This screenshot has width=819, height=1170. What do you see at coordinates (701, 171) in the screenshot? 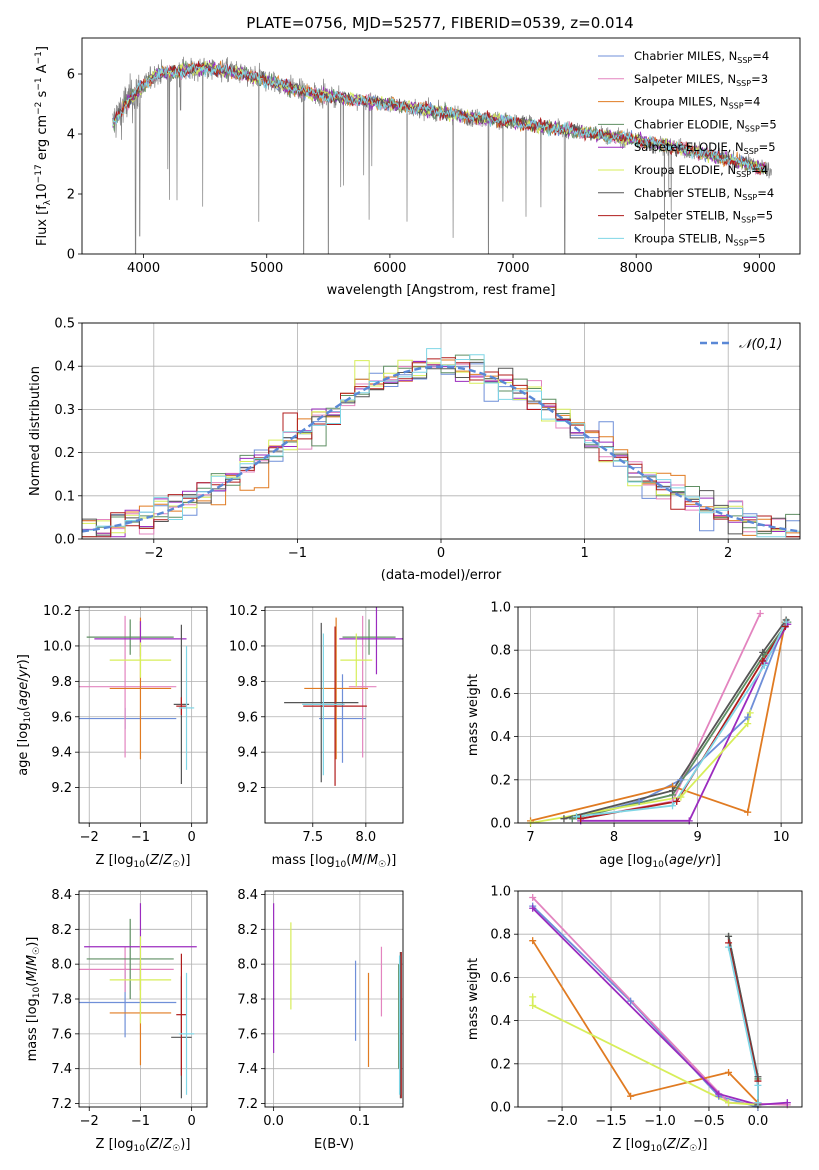
I see `legend-entry-5: Kroupa ELODIE, NSSP=4` at bounding box center [701, 171].